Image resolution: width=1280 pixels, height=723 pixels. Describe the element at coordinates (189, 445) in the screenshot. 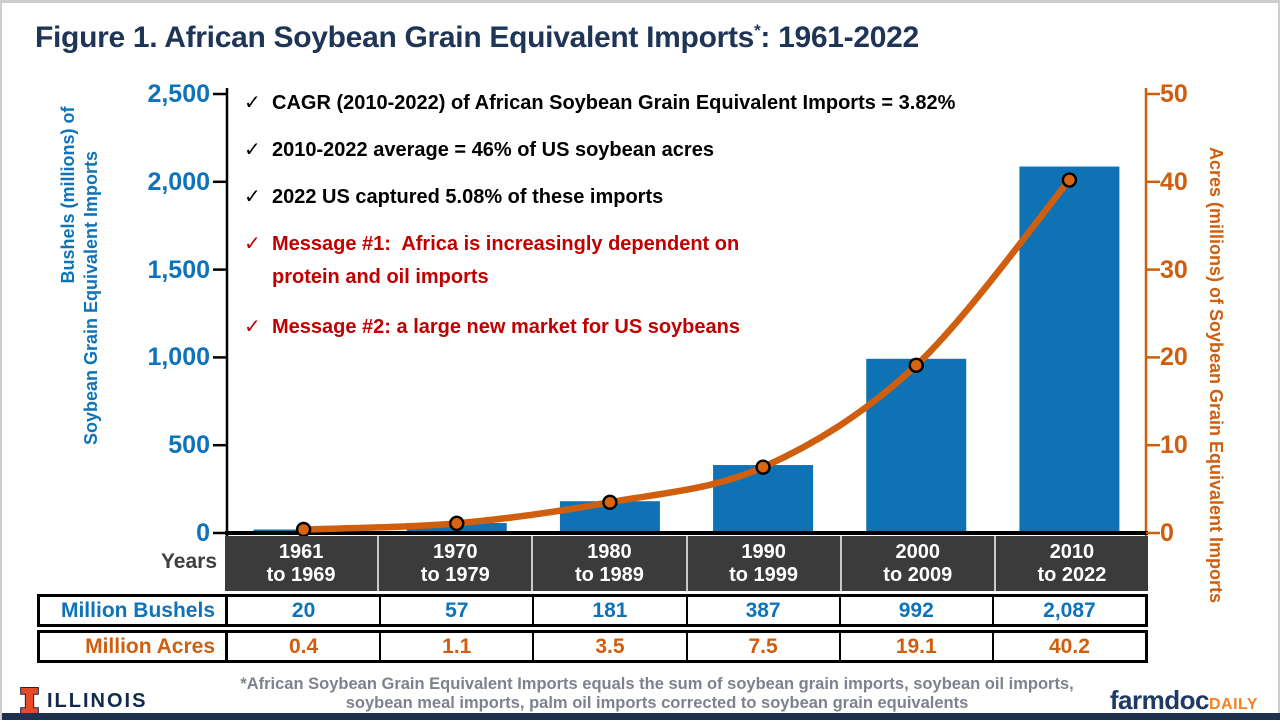

I see `left-tick-label-500: 500` at that location.